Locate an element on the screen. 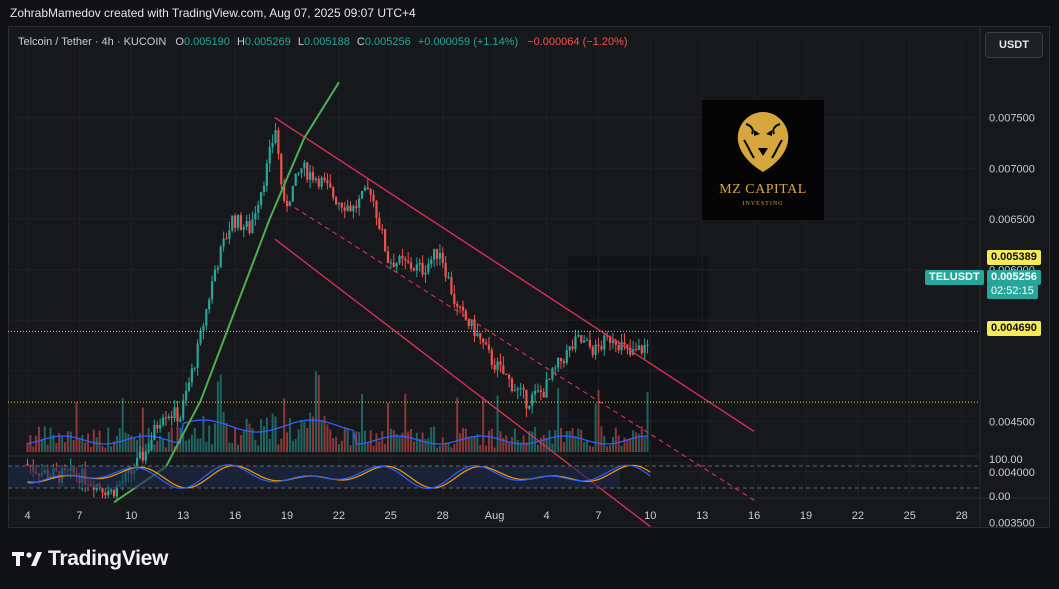 This screenshot has height=589, width=1059. symbol-label: Telcoin / Tether · 4h · KUCOIN is located at coordinates (92, 42).